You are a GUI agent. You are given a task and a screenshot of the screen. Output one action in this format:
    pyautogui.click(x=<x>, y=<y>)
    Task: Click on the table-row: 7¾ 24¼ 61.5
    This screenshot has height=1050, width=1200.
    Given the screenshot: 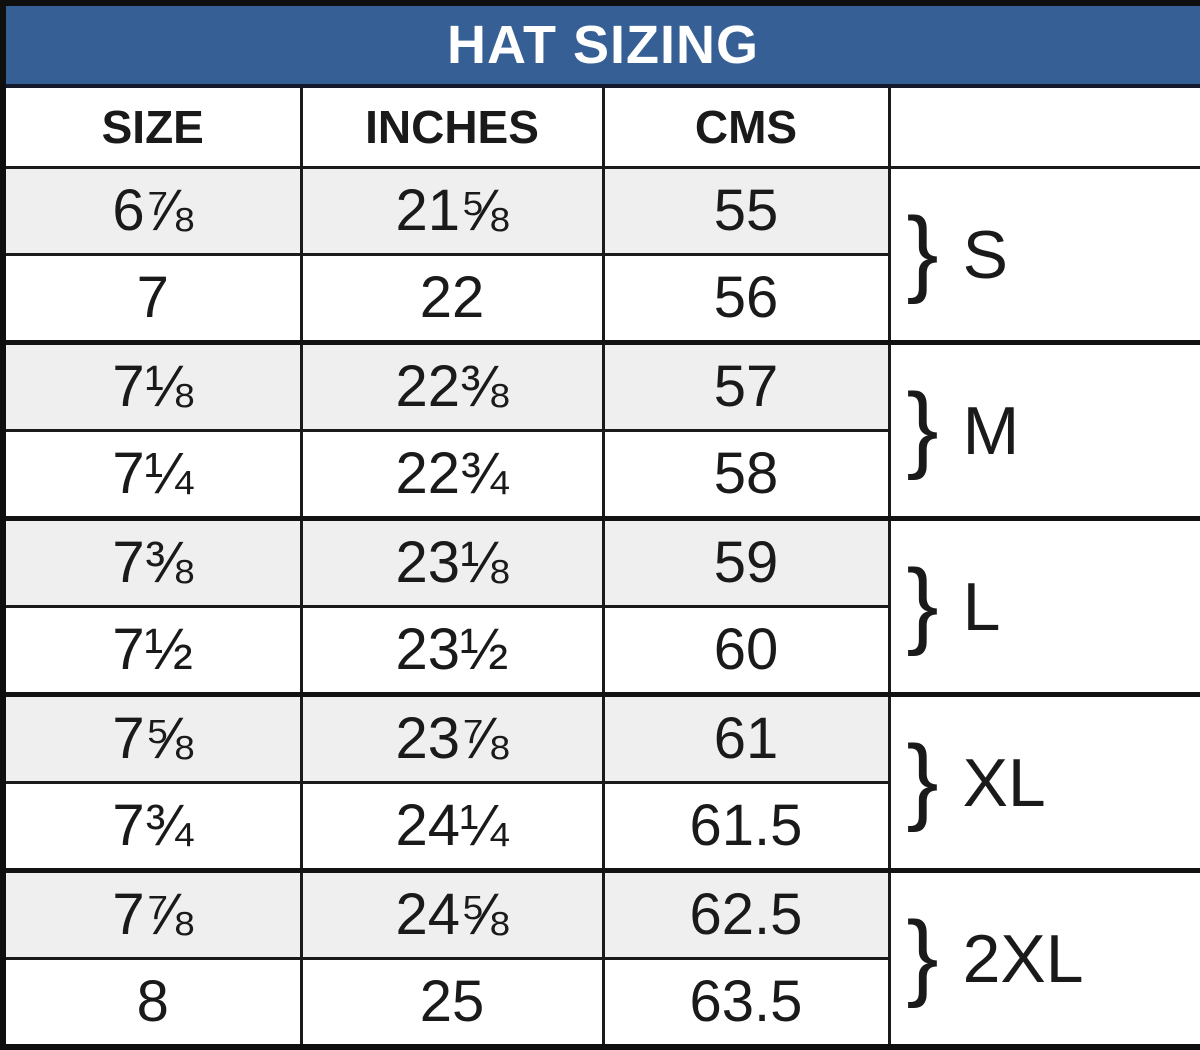 What is the action you would take?
    pyautogui.click(x=600, y=826)
    